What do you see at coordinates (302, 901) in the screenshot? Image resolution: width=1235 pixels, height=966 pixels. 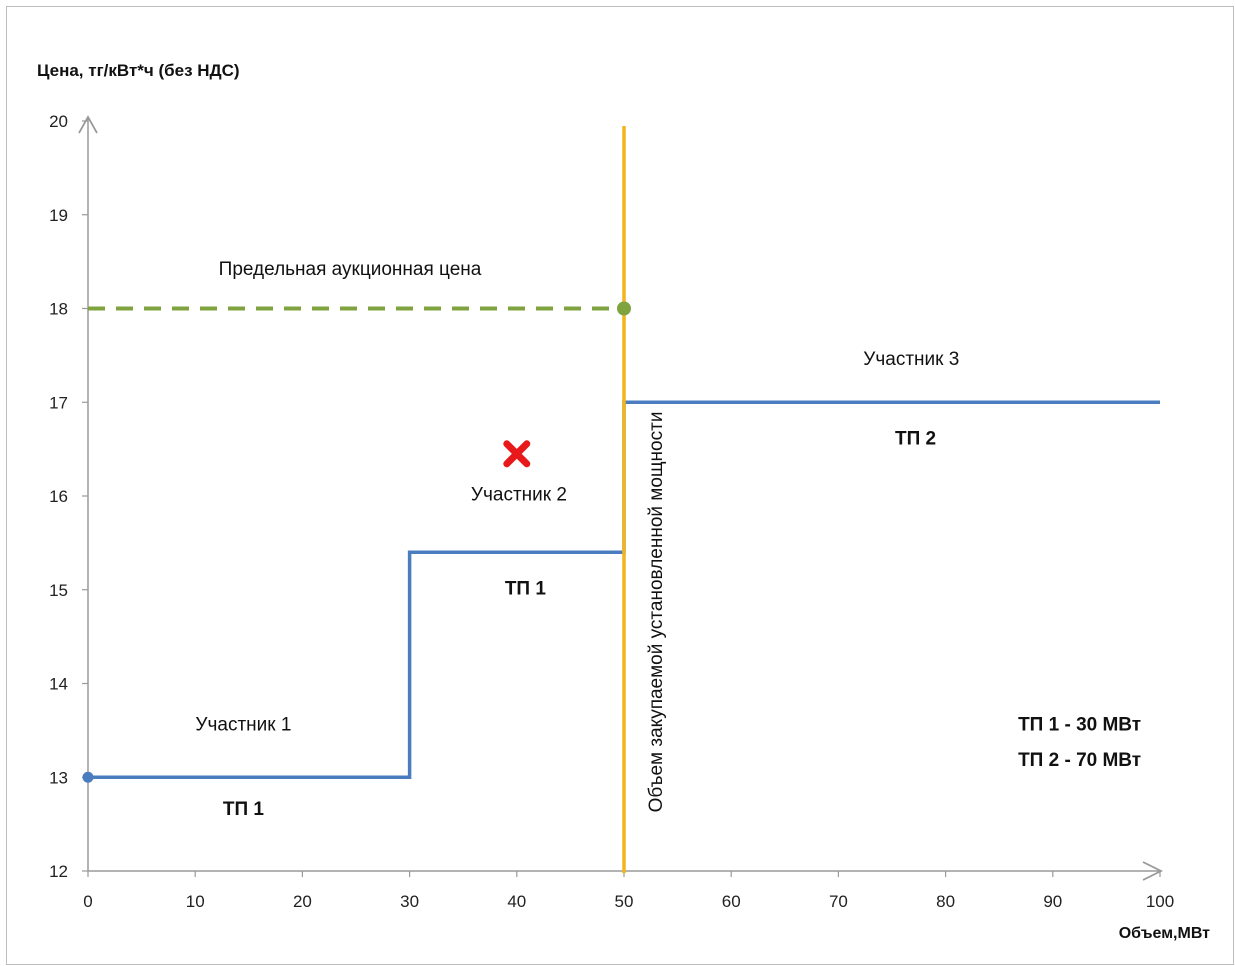 I see `x-tick-label: 20` at bounding box center [302, 901].